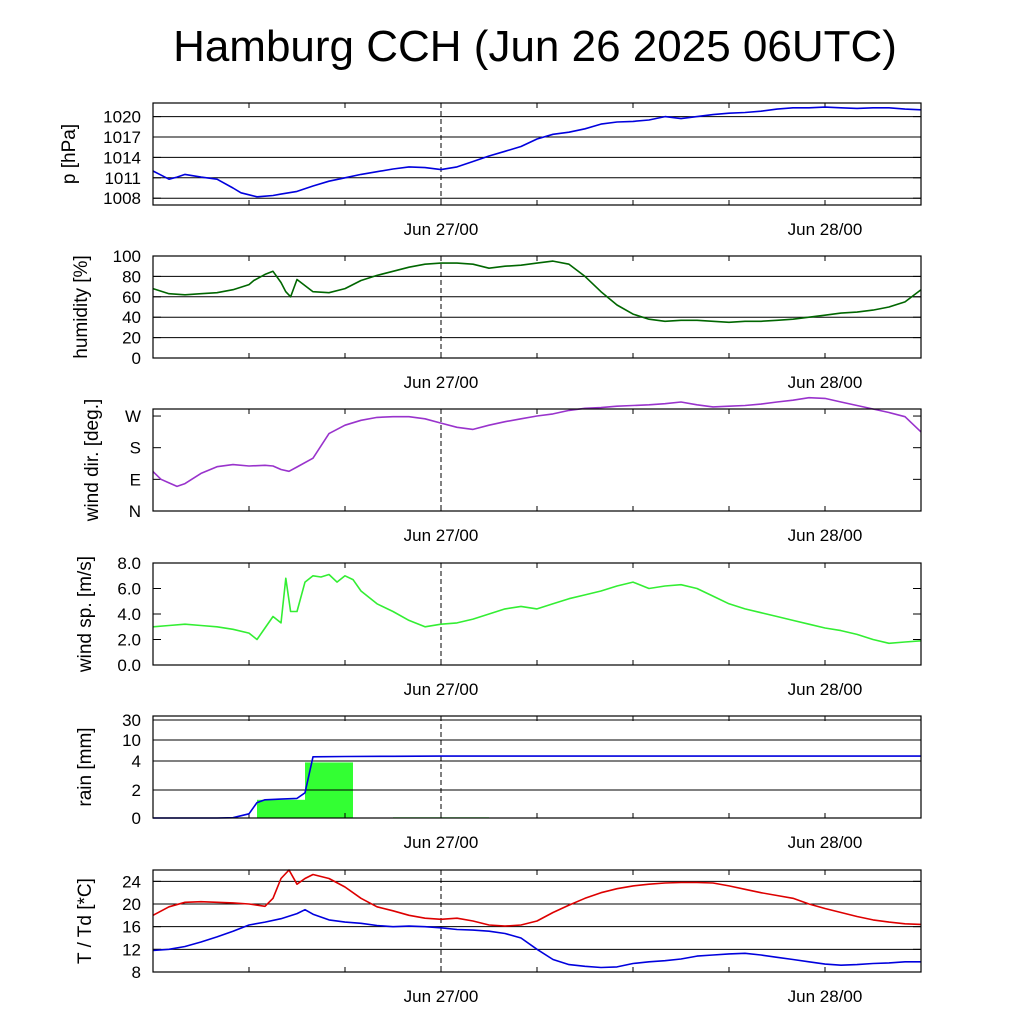  Describe the element at coordinates (136, 972) in the screenshot. I see `y-tick-label: 8` at that location.